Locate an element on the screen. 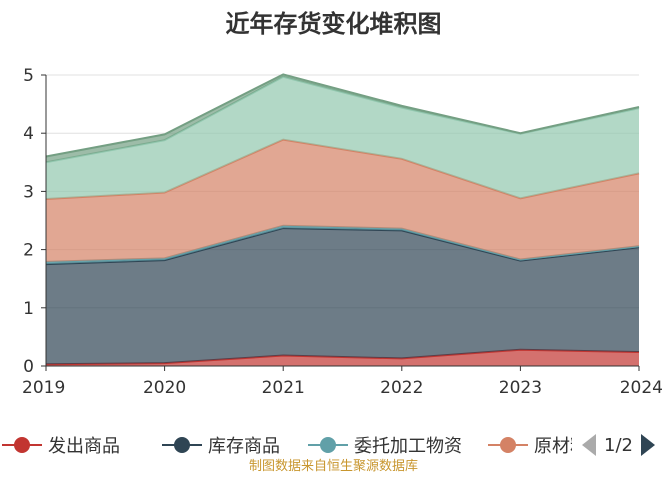 The width and height of the screenshot is (667, 500). legend-pager: 1/2 is located at coordinates (618, 445).